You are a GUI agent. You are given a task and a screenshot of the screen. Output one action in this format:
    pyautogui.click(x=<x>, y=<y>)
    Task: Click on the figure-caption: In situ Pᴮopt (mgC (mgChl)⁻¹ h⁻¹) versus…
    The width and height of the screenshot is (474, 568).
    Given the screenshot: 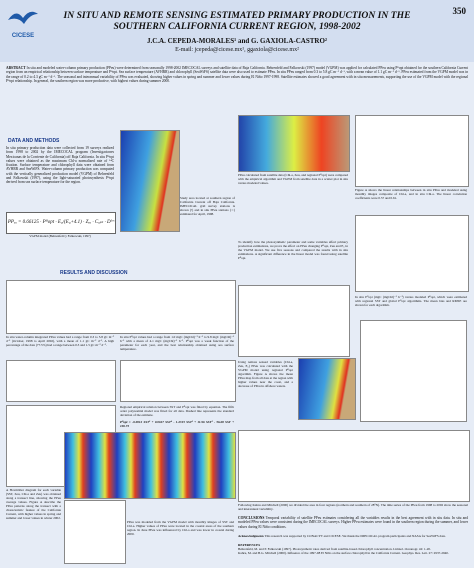 What is the action you would take?
    pyautogui.click(x=411, y=301)
    